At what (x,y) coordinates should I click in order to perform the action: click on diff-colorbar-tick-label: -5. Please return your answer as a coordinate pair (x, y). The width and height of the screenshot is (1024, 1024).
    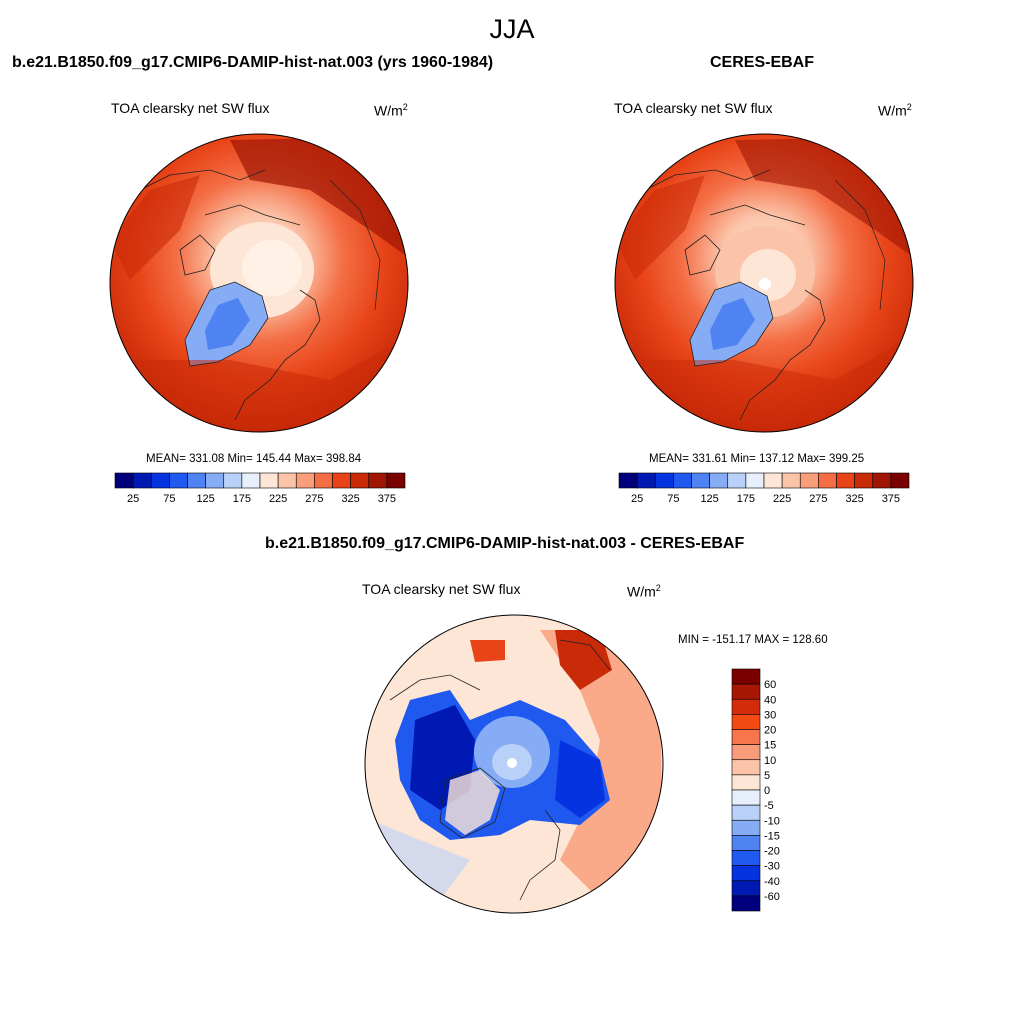
    Looking at the image, I should click on (769, 806).